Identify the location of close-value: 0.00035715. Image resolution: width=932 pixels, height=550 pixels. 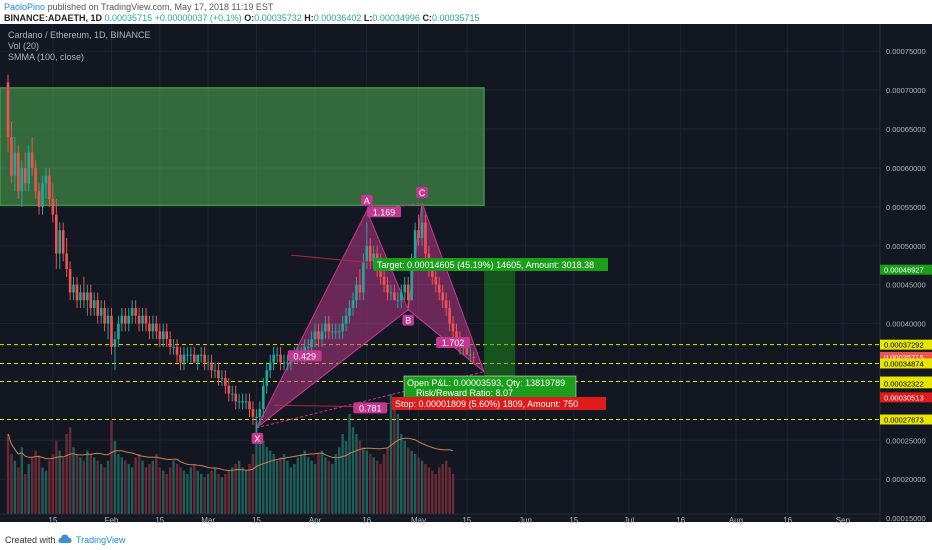
(455, 18).